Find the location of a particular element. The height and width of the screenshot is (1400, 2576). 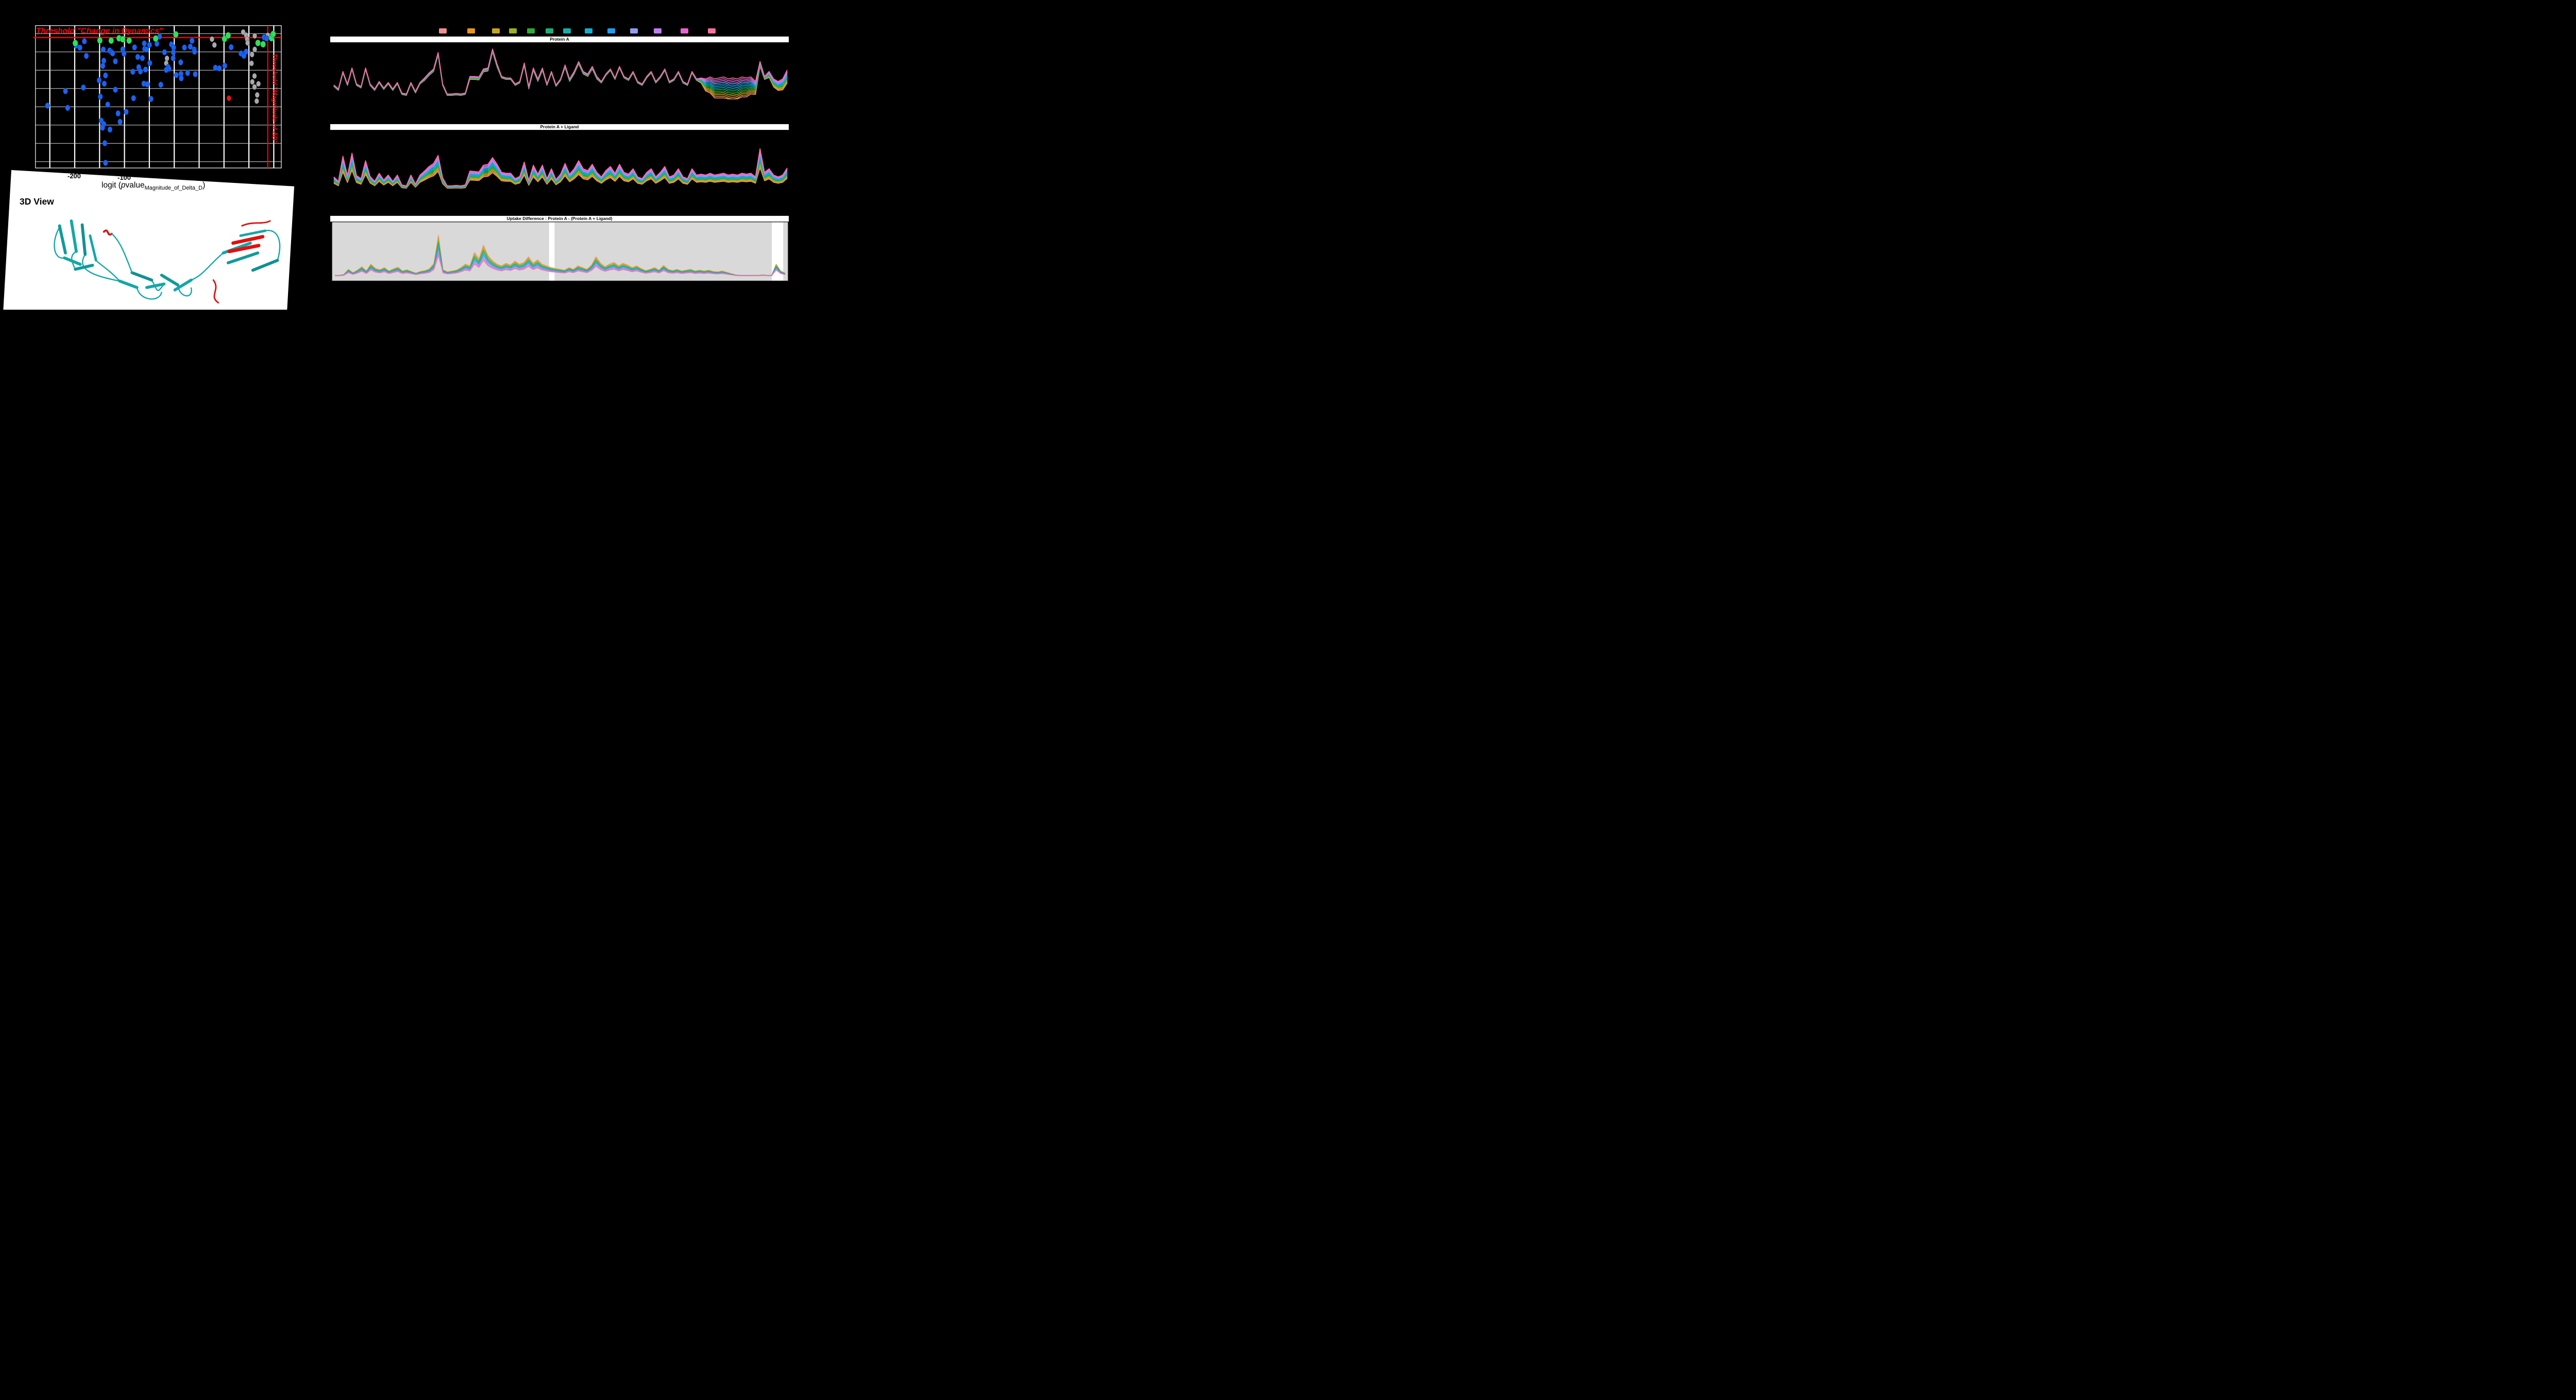

charts-layer is located at coordinates (404, 155).